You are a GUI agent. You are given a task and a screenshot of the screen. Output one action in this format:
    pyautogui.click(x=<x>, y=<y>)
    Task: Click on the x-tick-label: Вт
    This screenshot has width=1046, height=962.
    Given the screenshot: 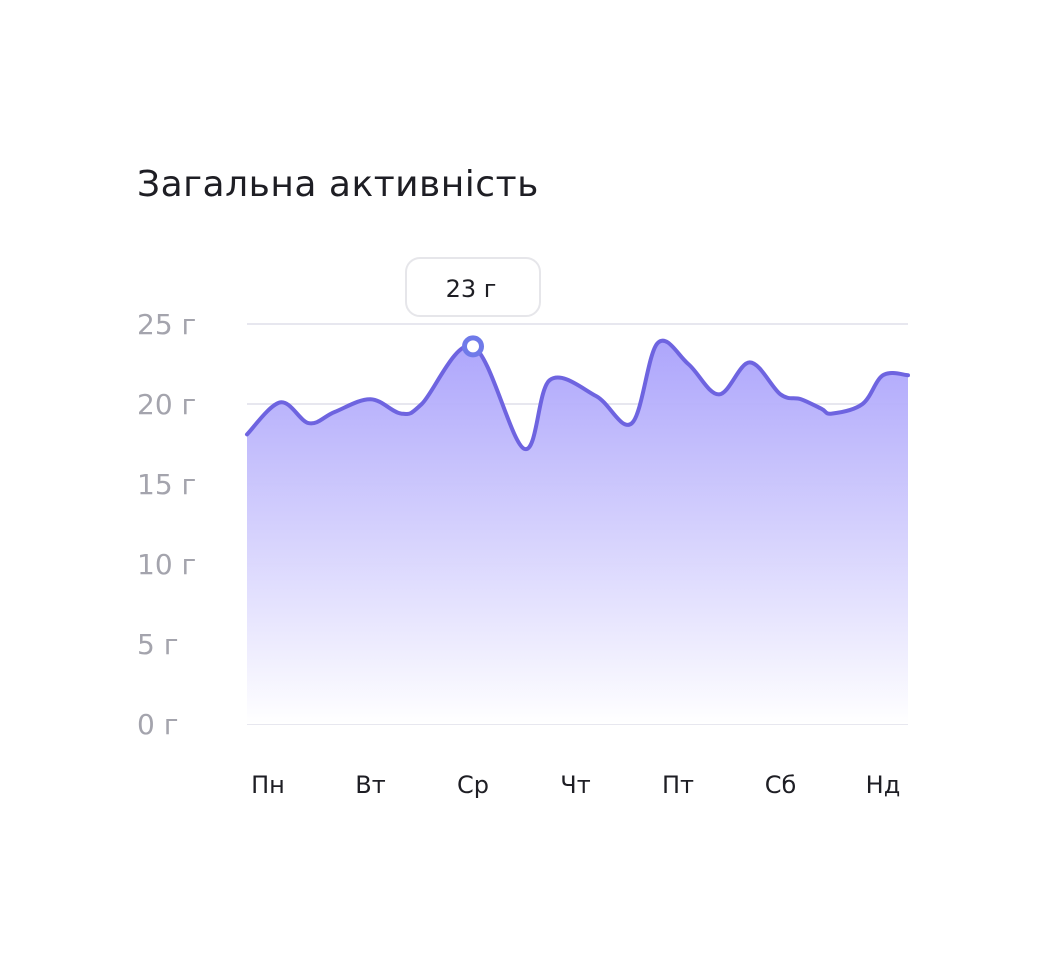 What is the action you would take?
    pyautogui.click(x=370, y=785)
    